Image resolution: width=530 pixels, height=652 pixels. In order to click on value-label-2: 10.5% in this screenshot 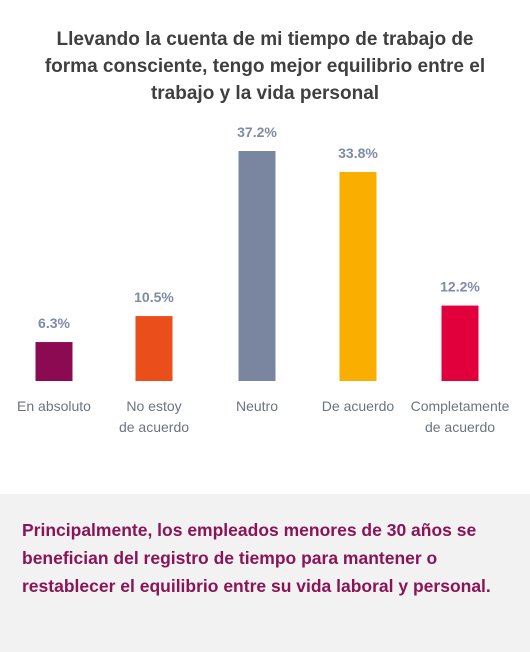, I will do `click(154, 297)`.